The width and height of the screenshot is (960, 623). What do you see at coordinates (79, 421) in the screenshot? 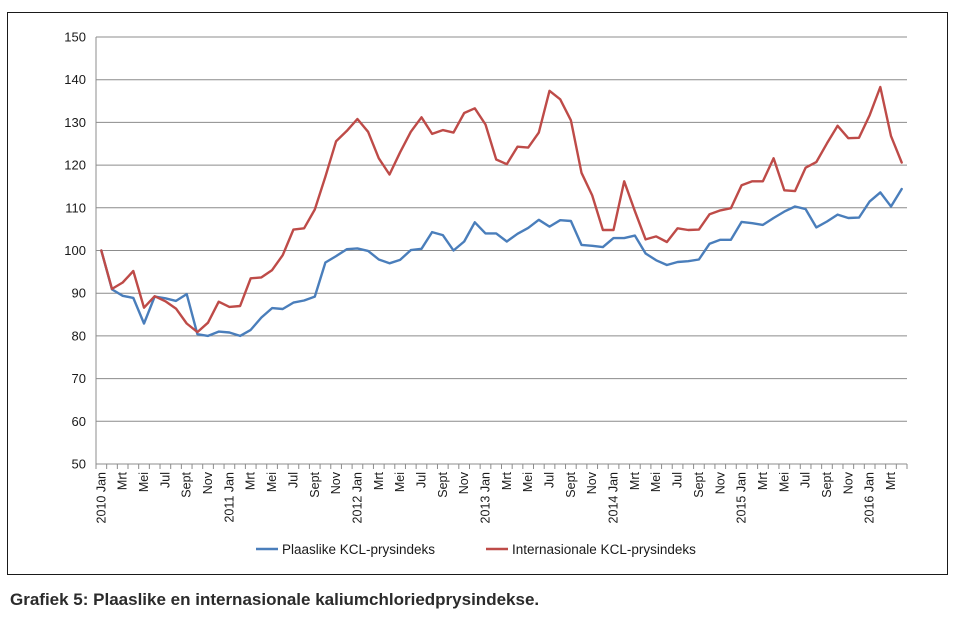
I see `y-tick-label: 60` at bounding box center [79, 421].